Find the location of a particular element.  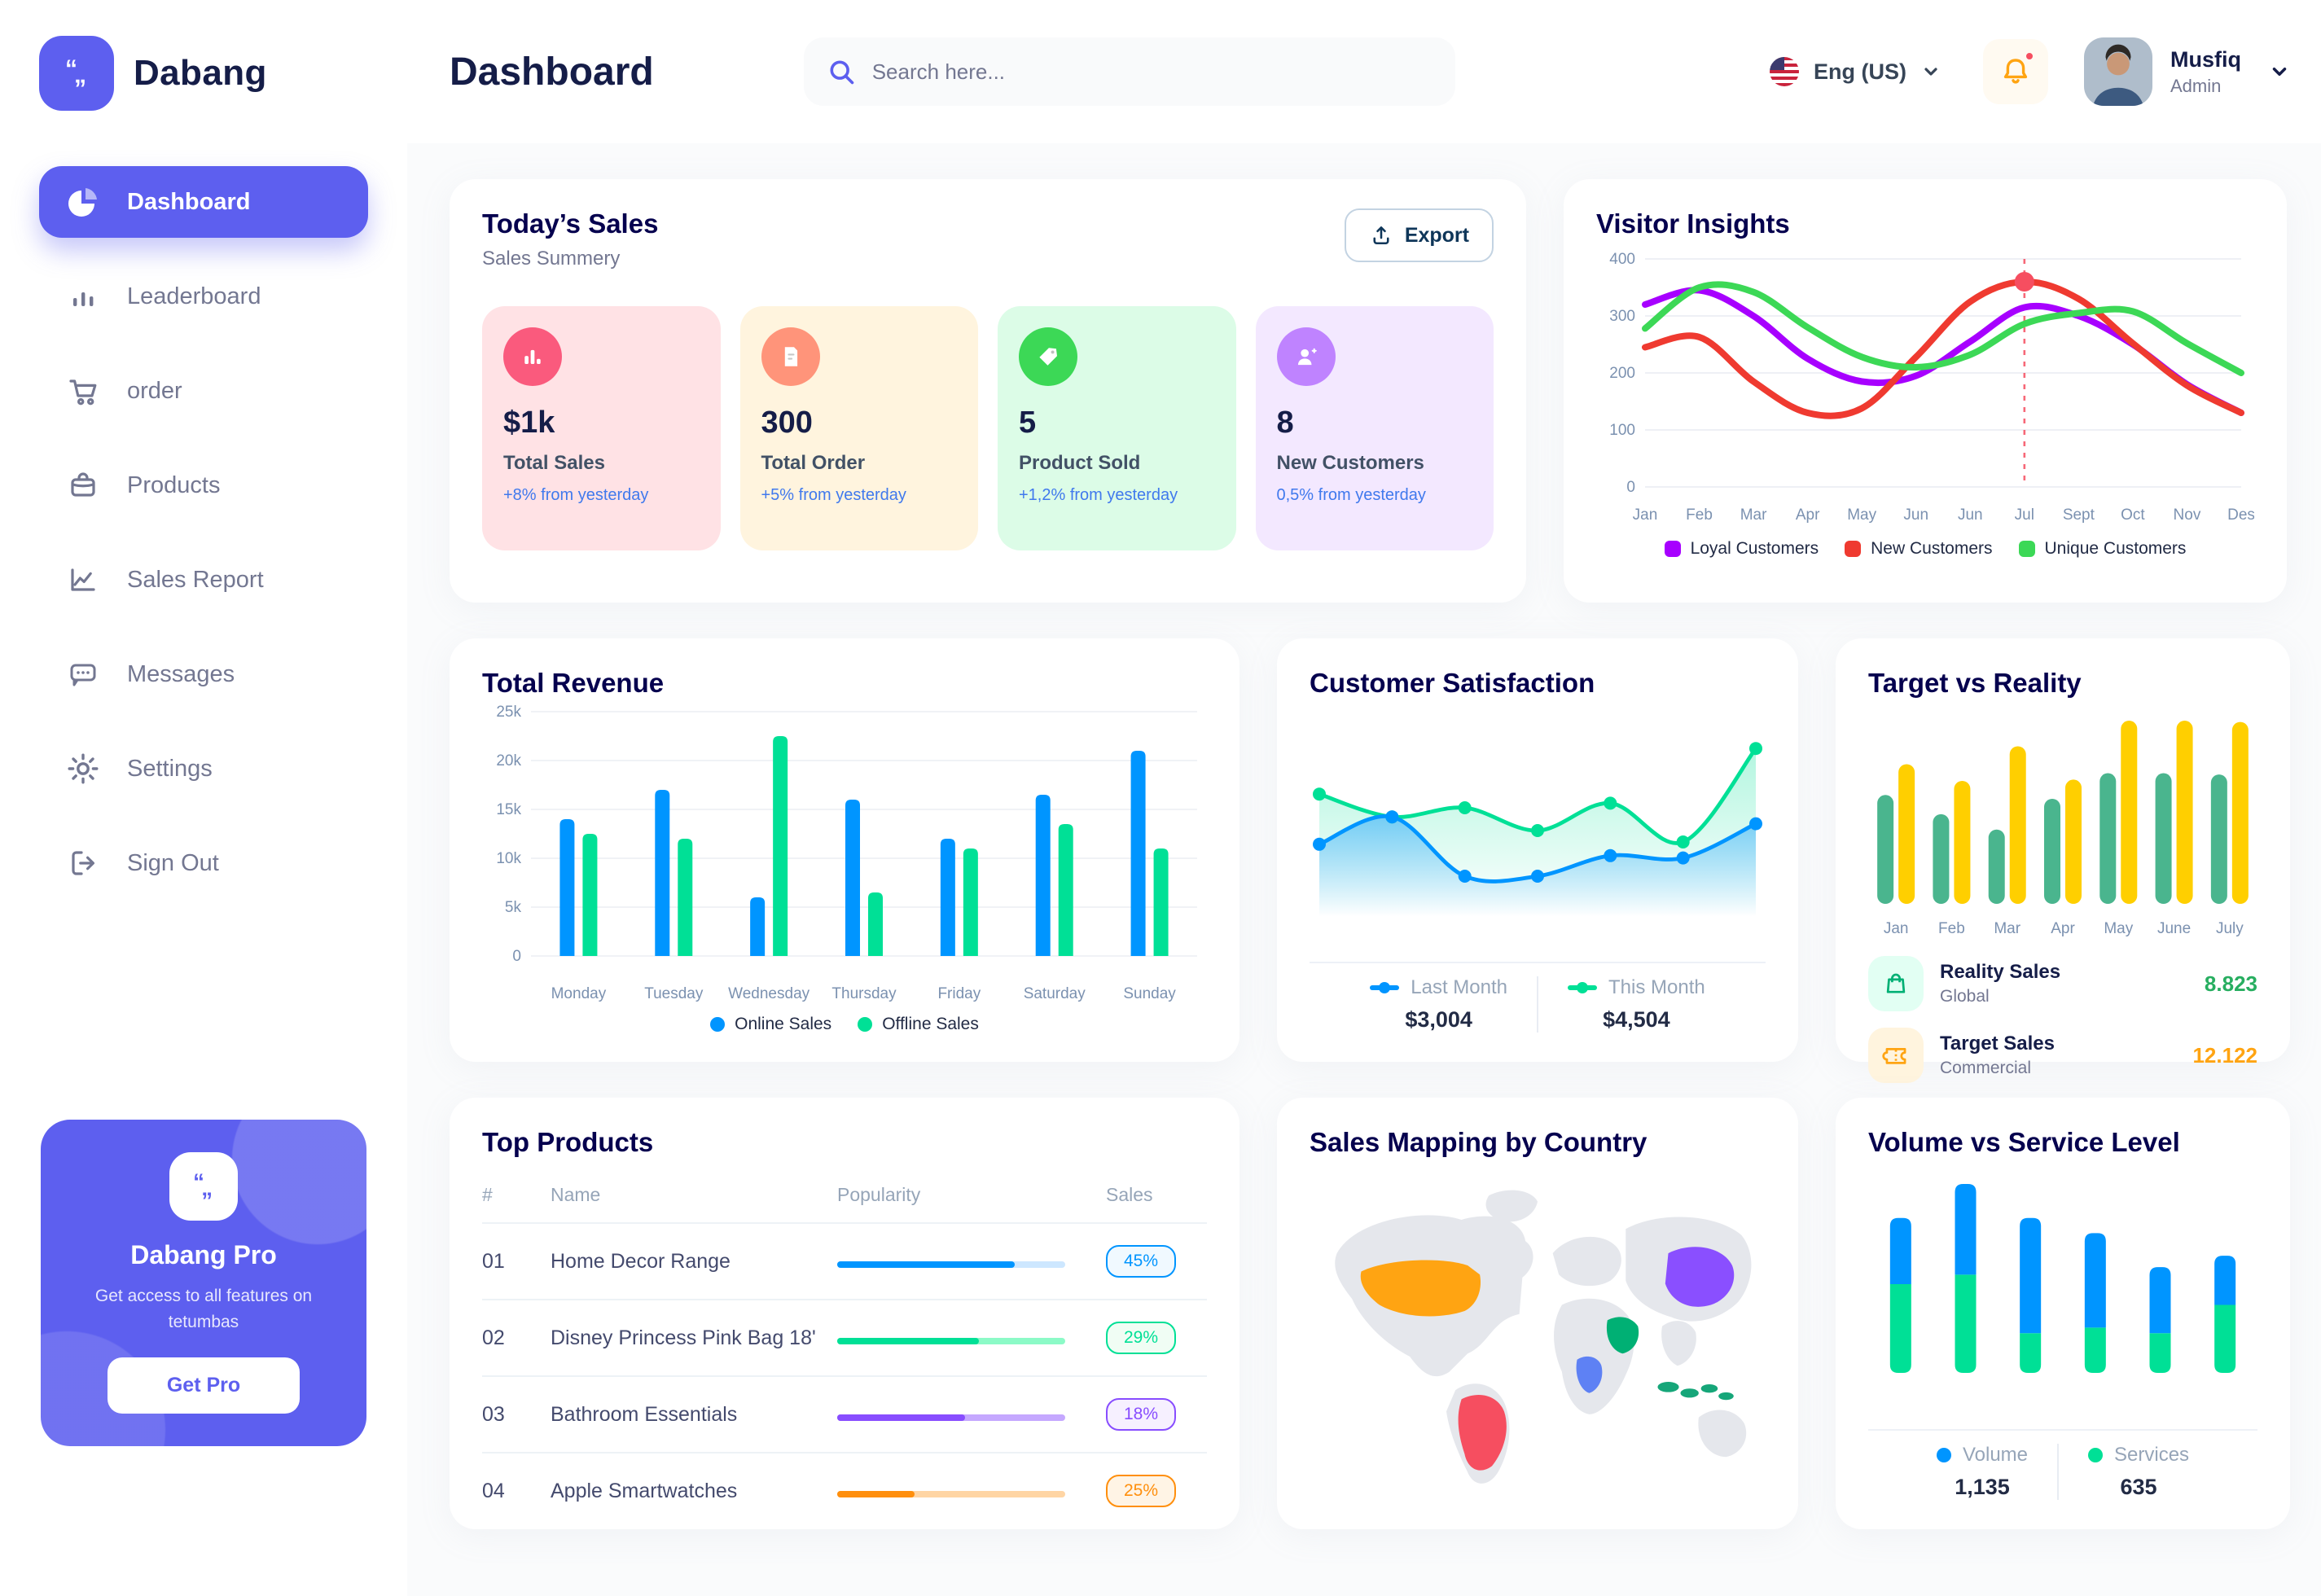

svg-text: Mar is located at coordinates (1753, 515).